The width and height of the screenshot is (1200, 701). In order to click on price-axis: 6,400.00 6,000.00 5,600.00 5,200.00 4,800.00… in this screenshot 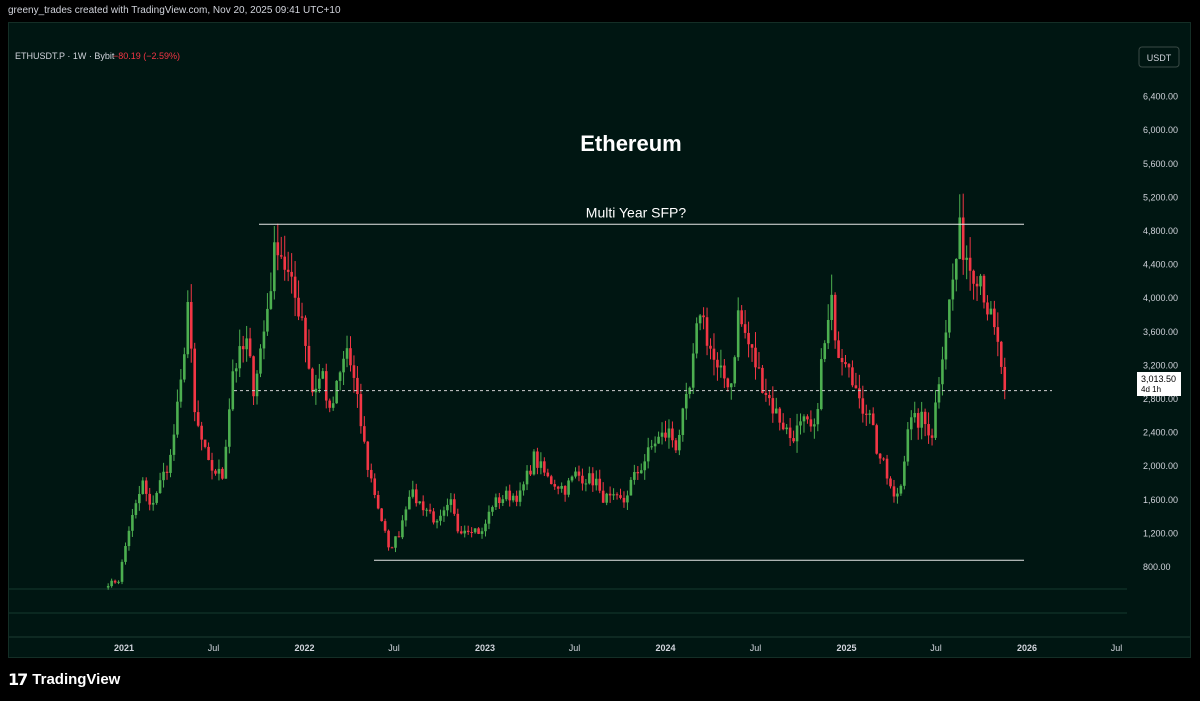, I will do `click(1160, 332)`.